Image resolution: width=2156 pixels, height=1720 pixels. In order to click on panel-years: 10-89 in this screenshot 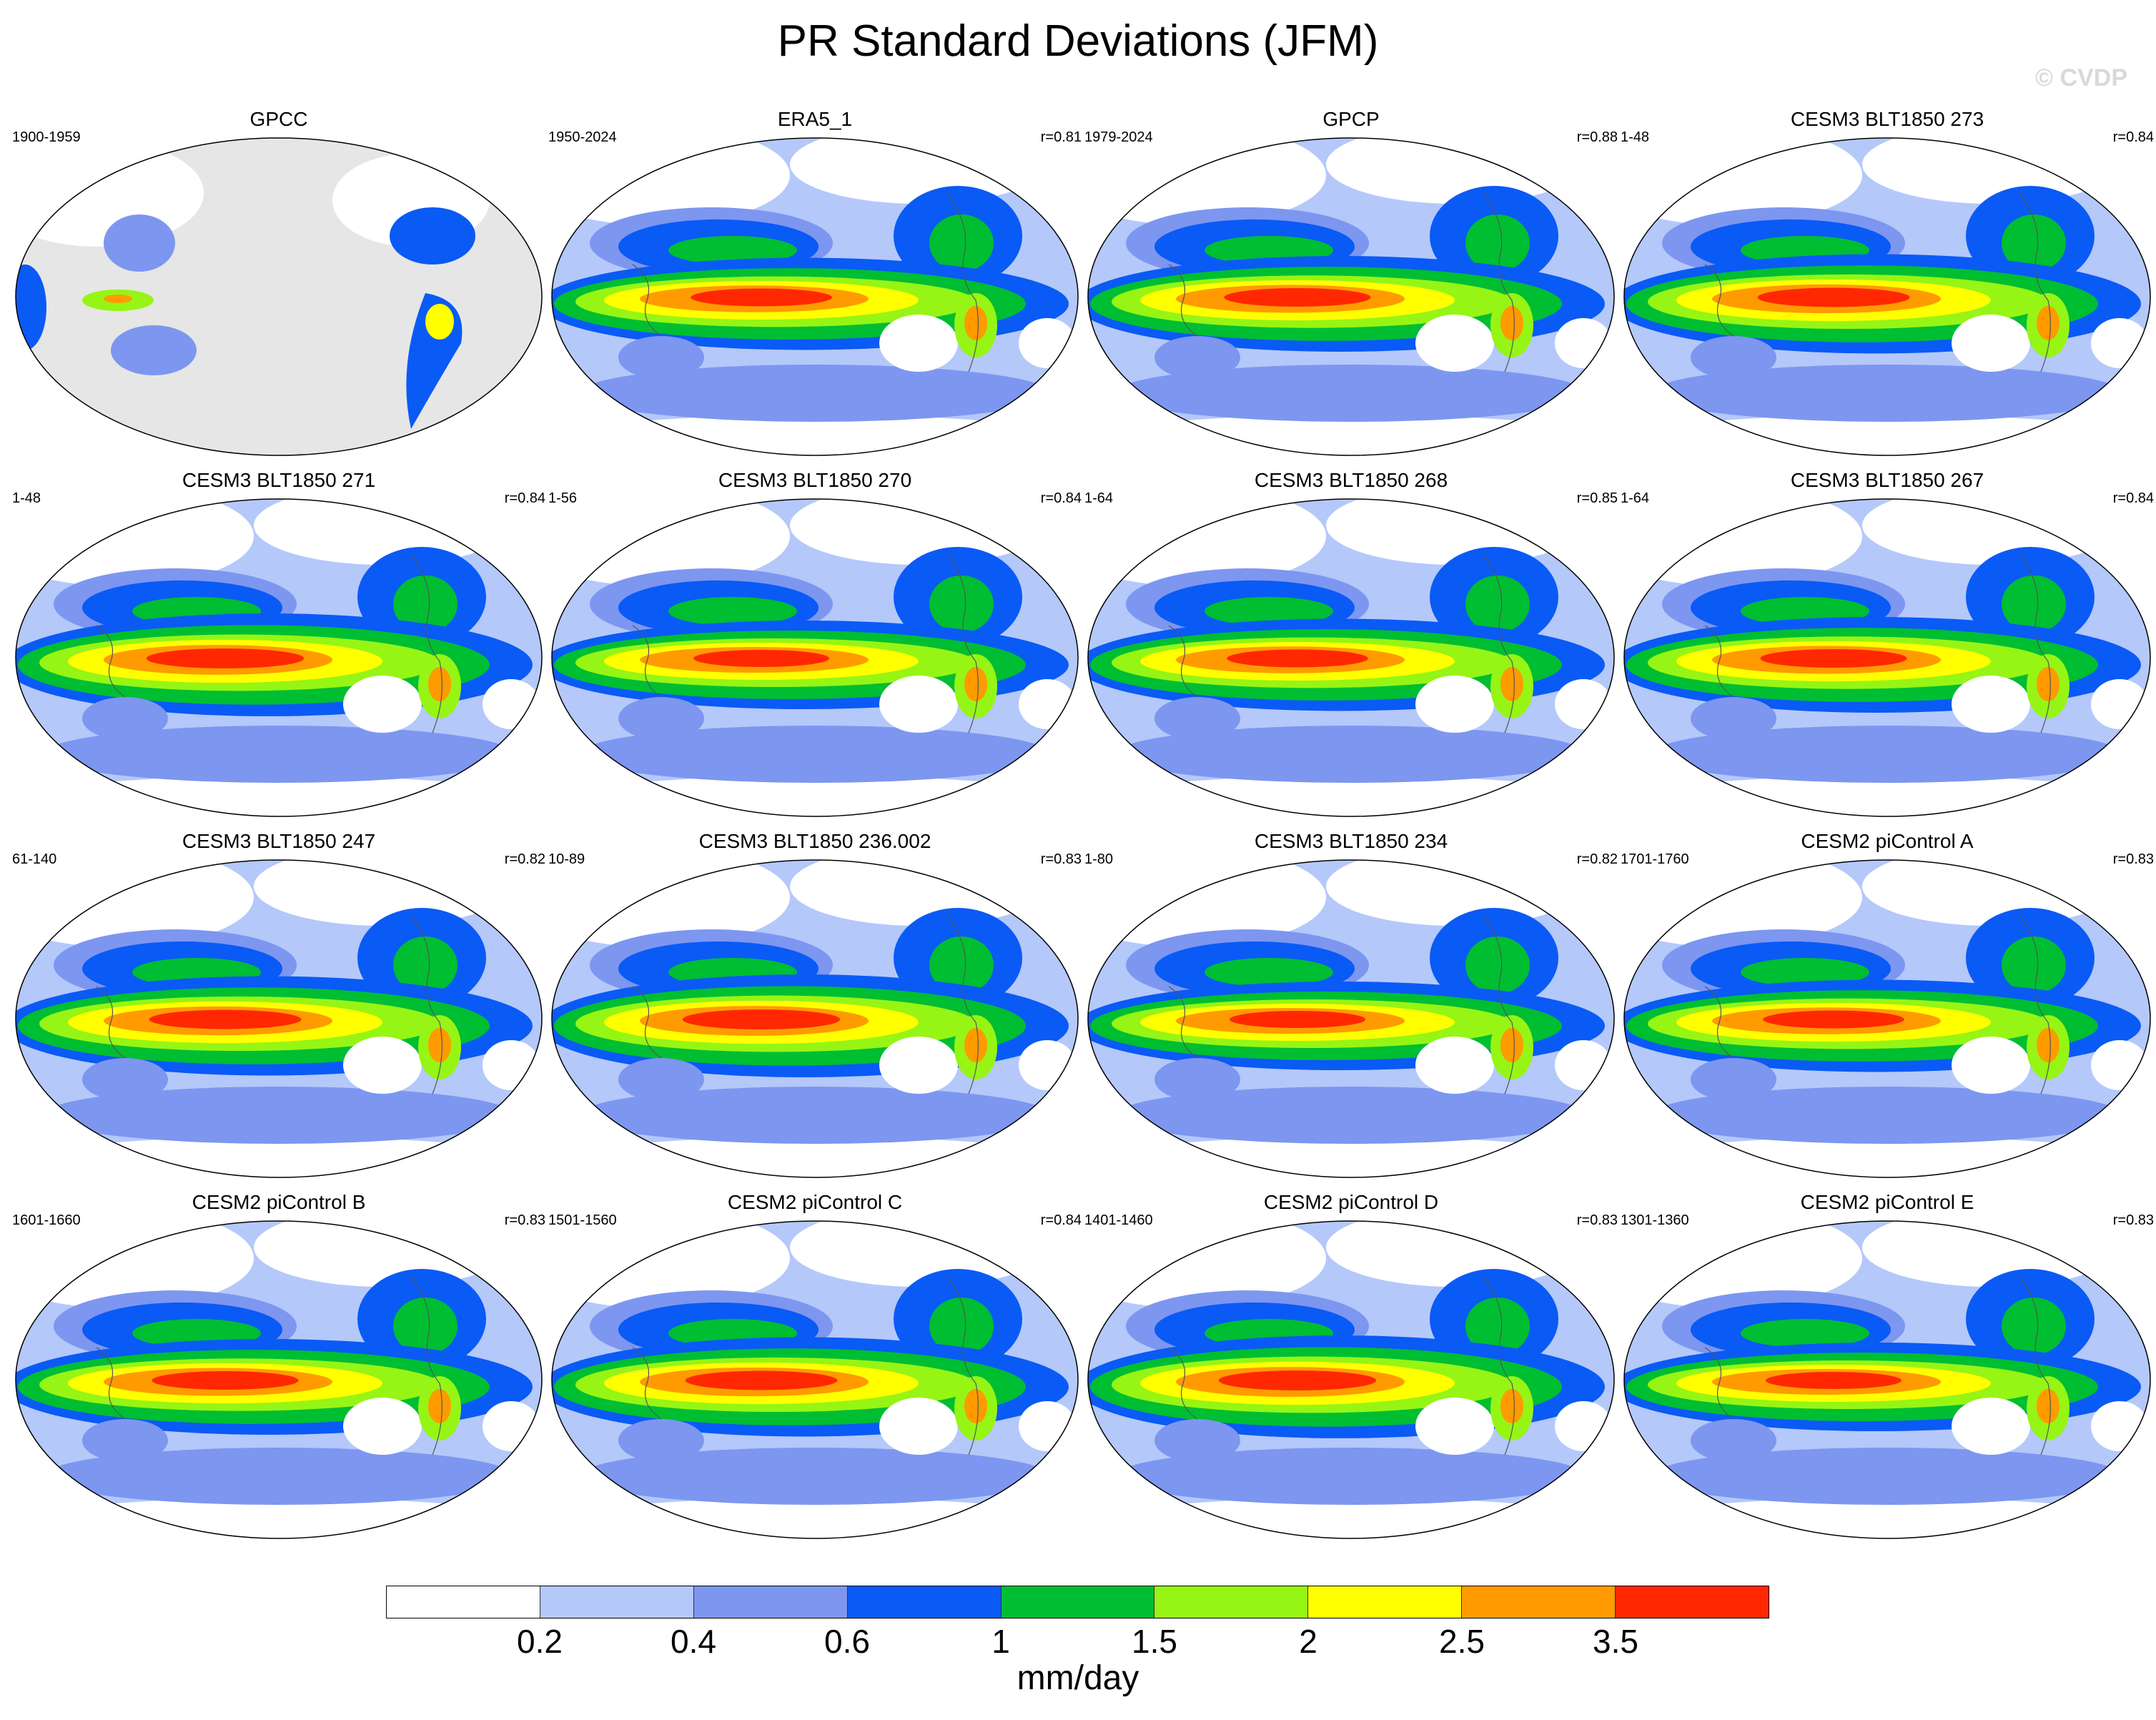, I will do `click(566, 859)`.